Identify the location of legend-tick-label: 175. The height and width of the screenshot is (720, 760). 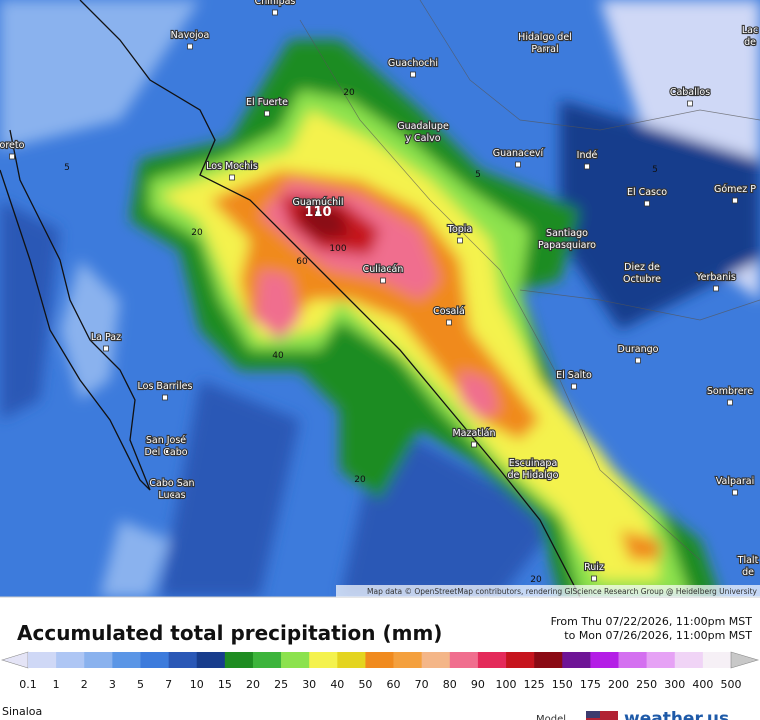
(590, 684).